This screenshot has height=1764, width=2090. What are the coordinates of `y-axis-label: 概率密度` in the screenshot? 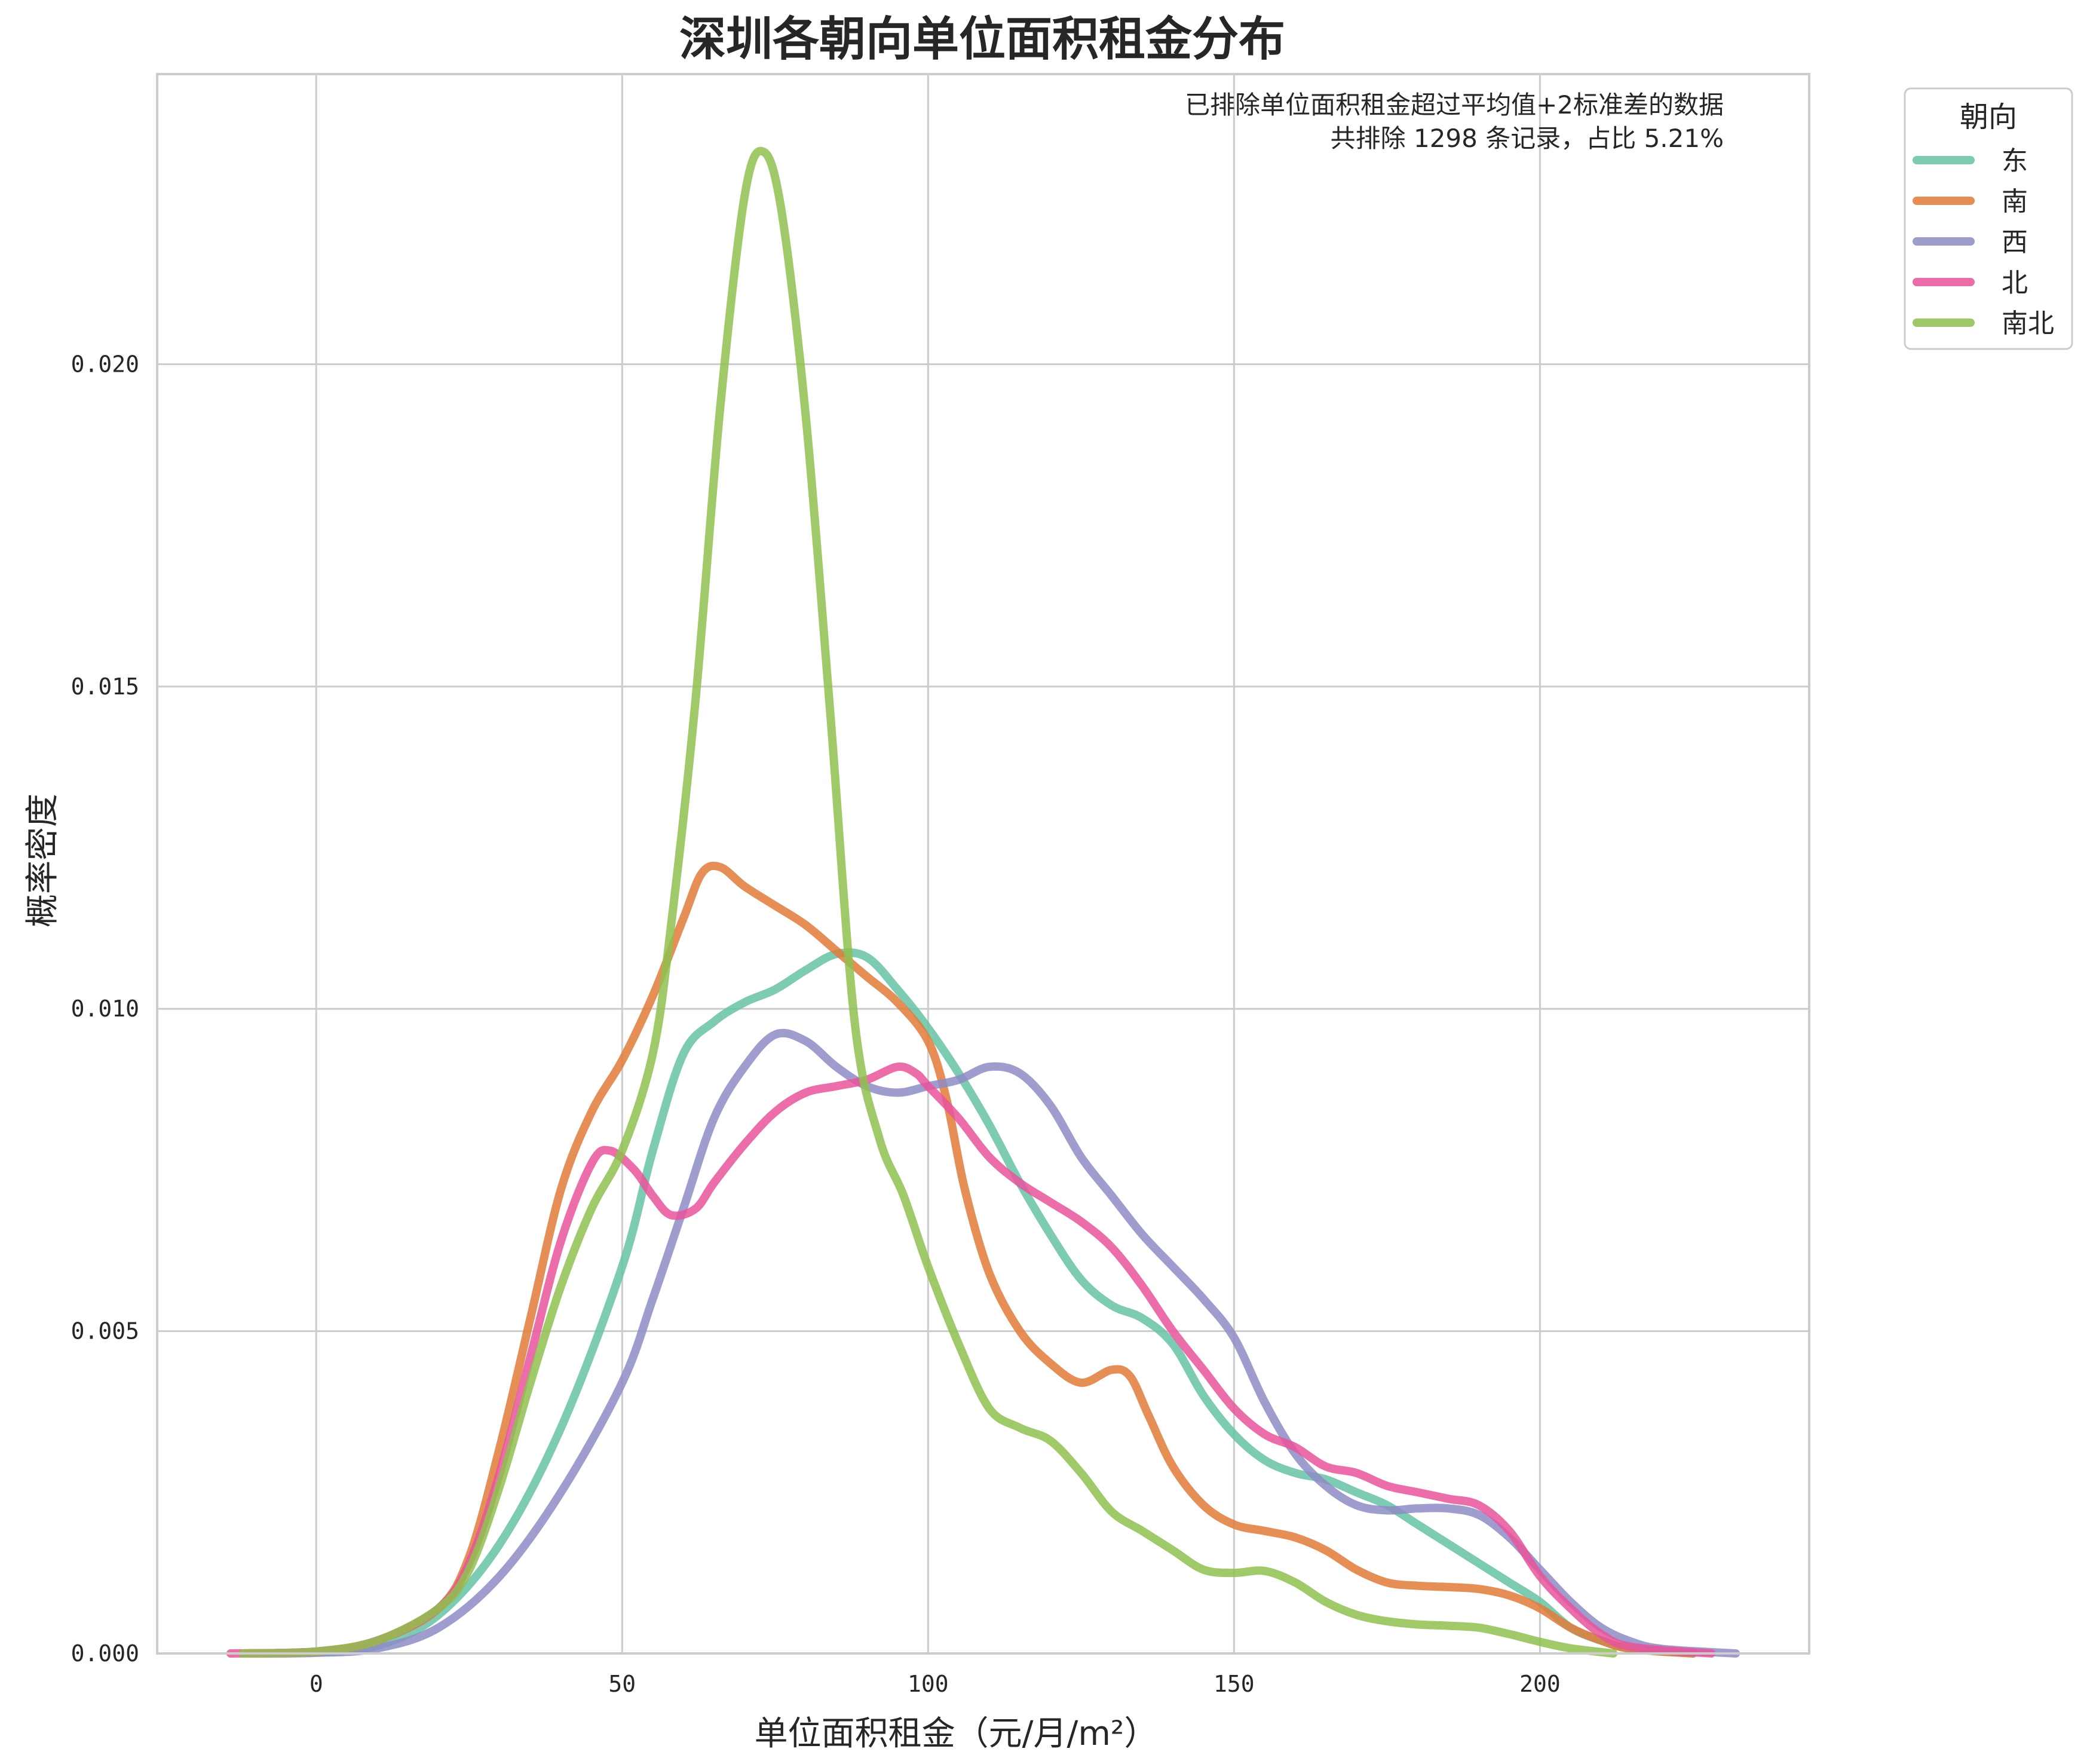 It's located at (42, 860).